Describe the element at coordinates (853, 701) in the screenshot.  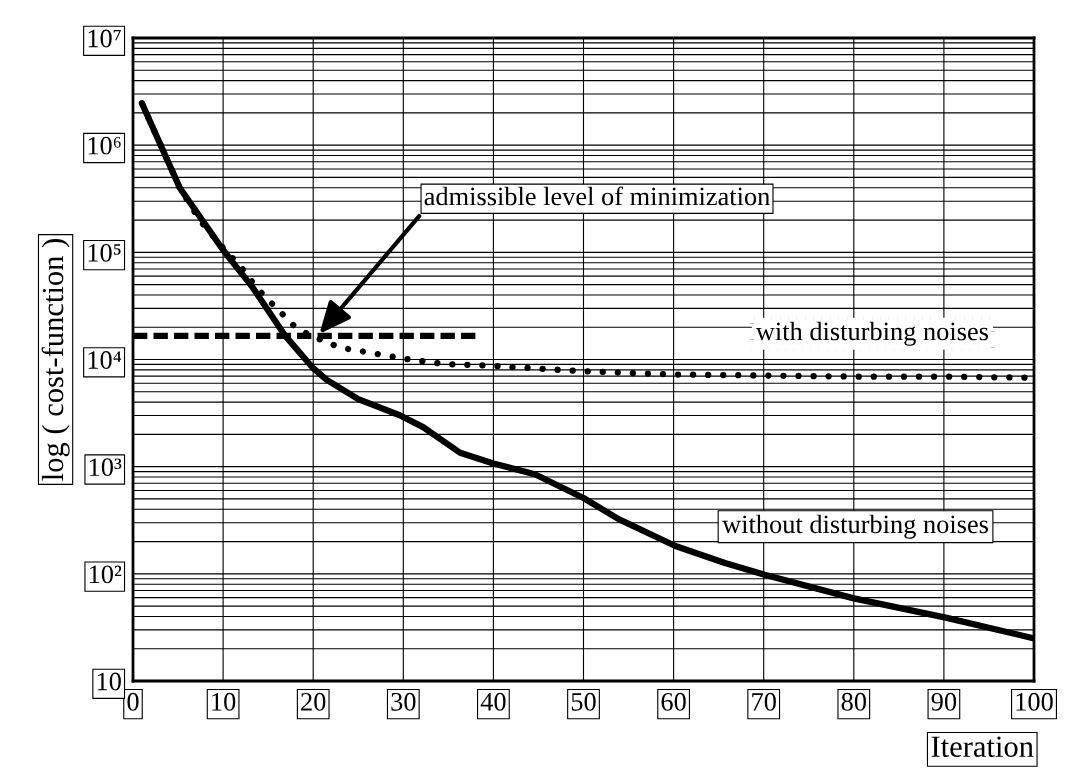
I see `x-tick-label: 80` at that location.